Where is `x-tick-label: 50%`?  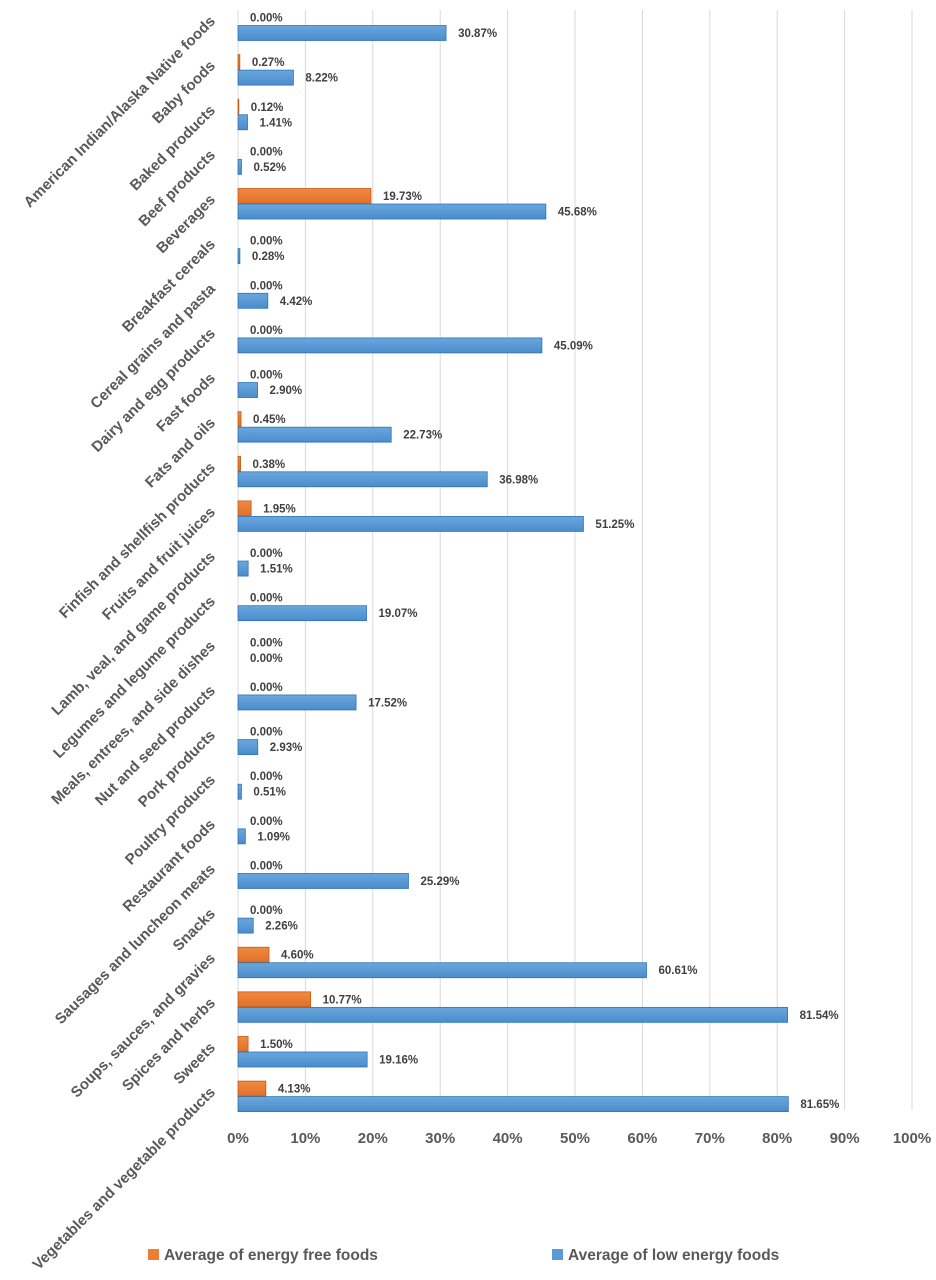 x-tick-label: 50% is located at coordinates (575, 1138).